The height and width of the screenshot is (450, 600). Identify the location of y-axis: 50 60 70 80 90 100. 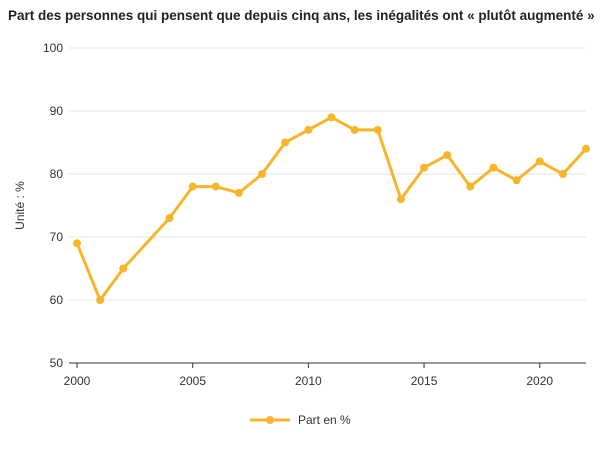
(53, 205).